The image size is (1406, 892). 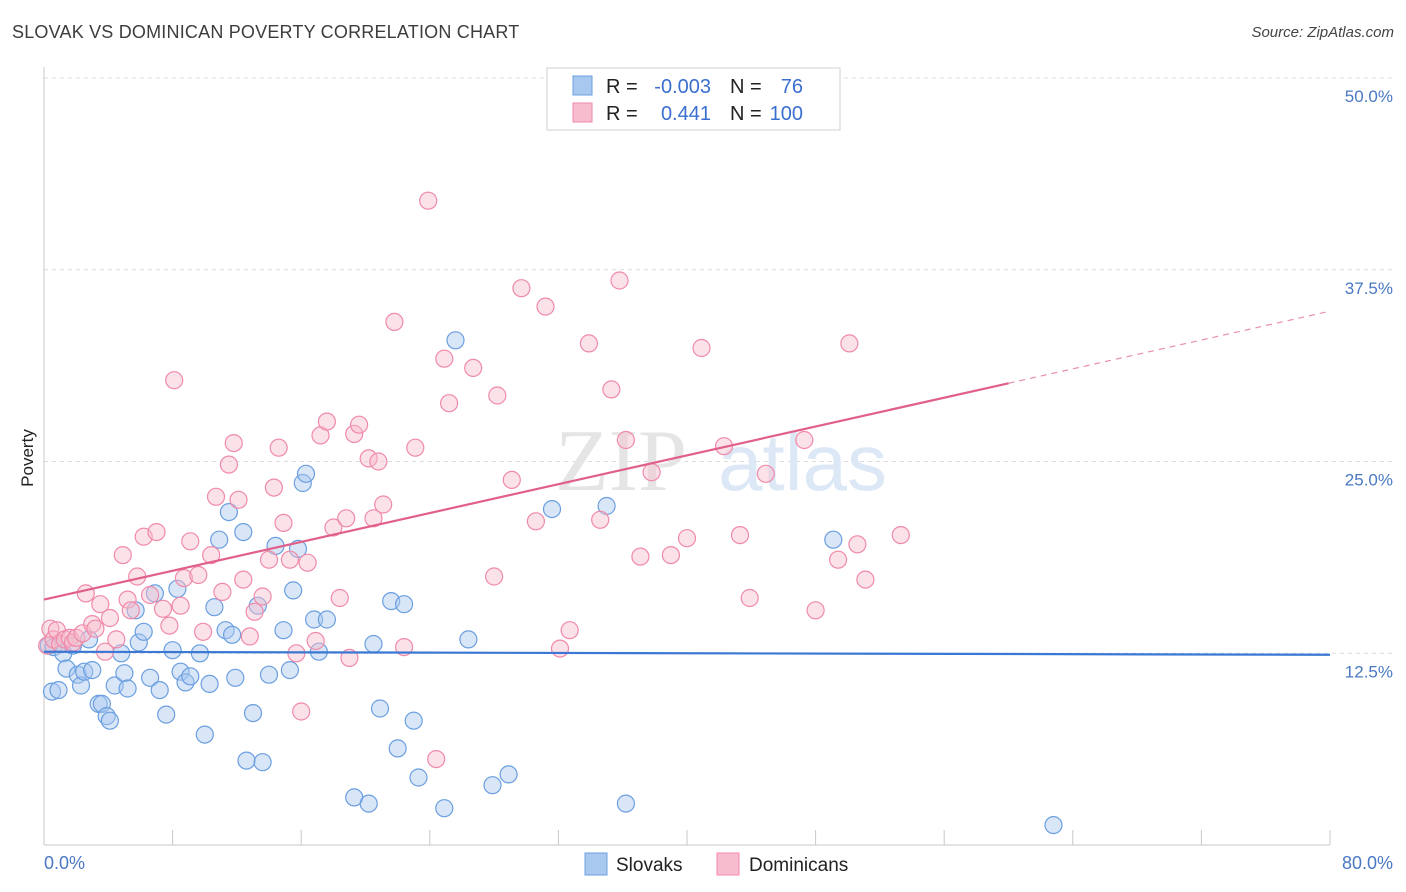 I want to click on x-tick-labels: 0.0% 80.0%, so click(x=718, y=863).